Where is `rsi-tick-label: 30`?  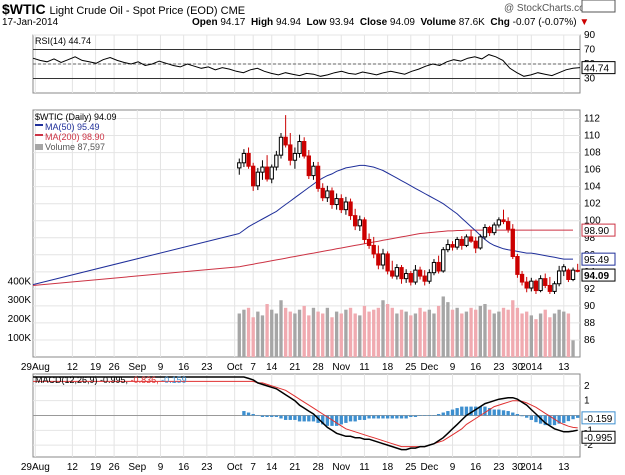 rsi-tick-label: 30 is located at coordinates (590, 79).